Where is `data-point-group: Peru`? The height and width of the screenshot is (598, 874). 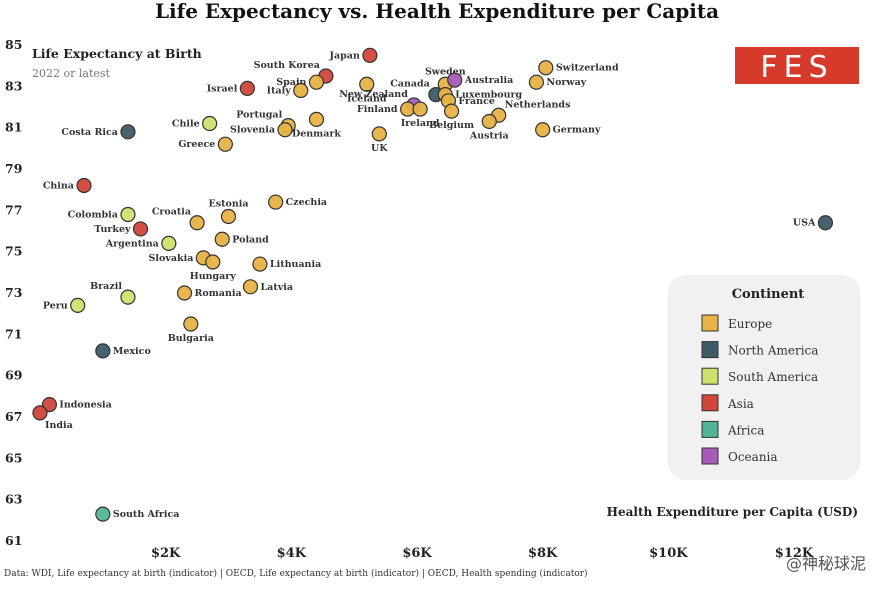 data-point-group: Peru is located at coordinates (64, 305).